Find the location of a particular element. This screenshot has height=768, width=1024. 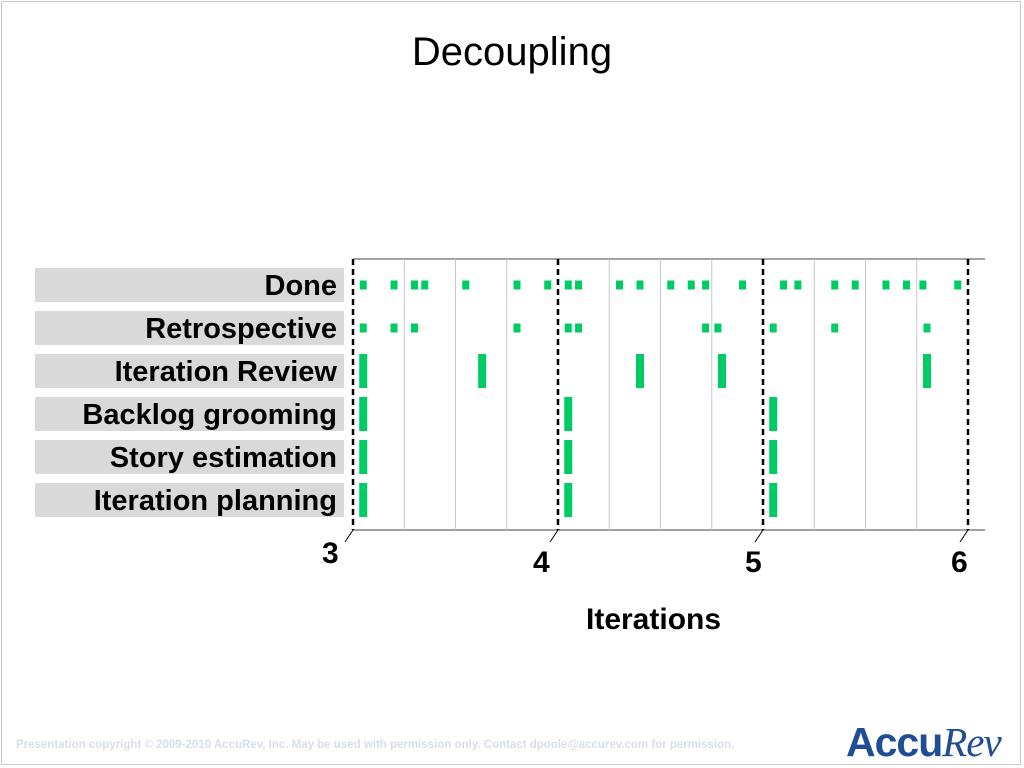

row-label-retrospective: Retrospective is located at coordinates (241, 329).